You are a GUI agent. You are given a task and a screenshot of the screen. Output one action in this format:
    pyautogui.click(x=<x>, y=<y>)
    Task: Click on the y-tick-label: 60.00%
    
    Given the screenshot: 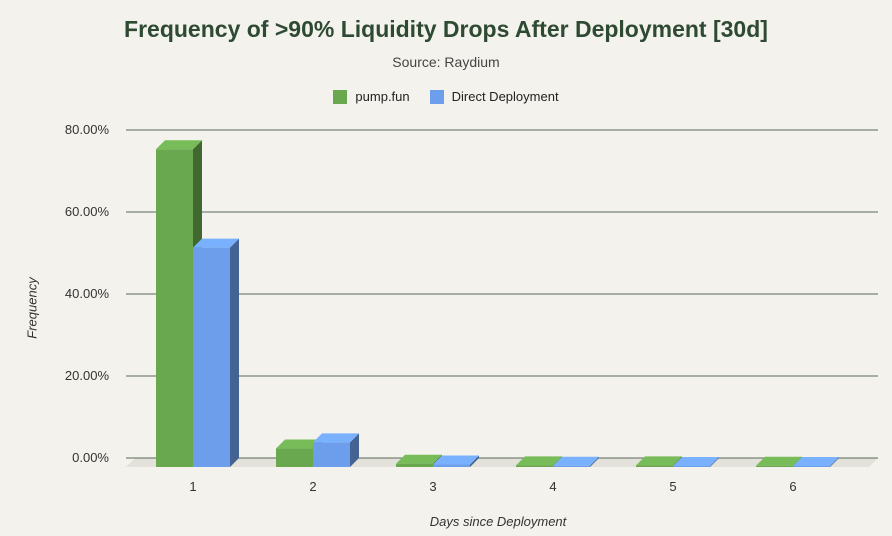 What is the action you would take?
    pyautogui.click(x=87, y=211)
    